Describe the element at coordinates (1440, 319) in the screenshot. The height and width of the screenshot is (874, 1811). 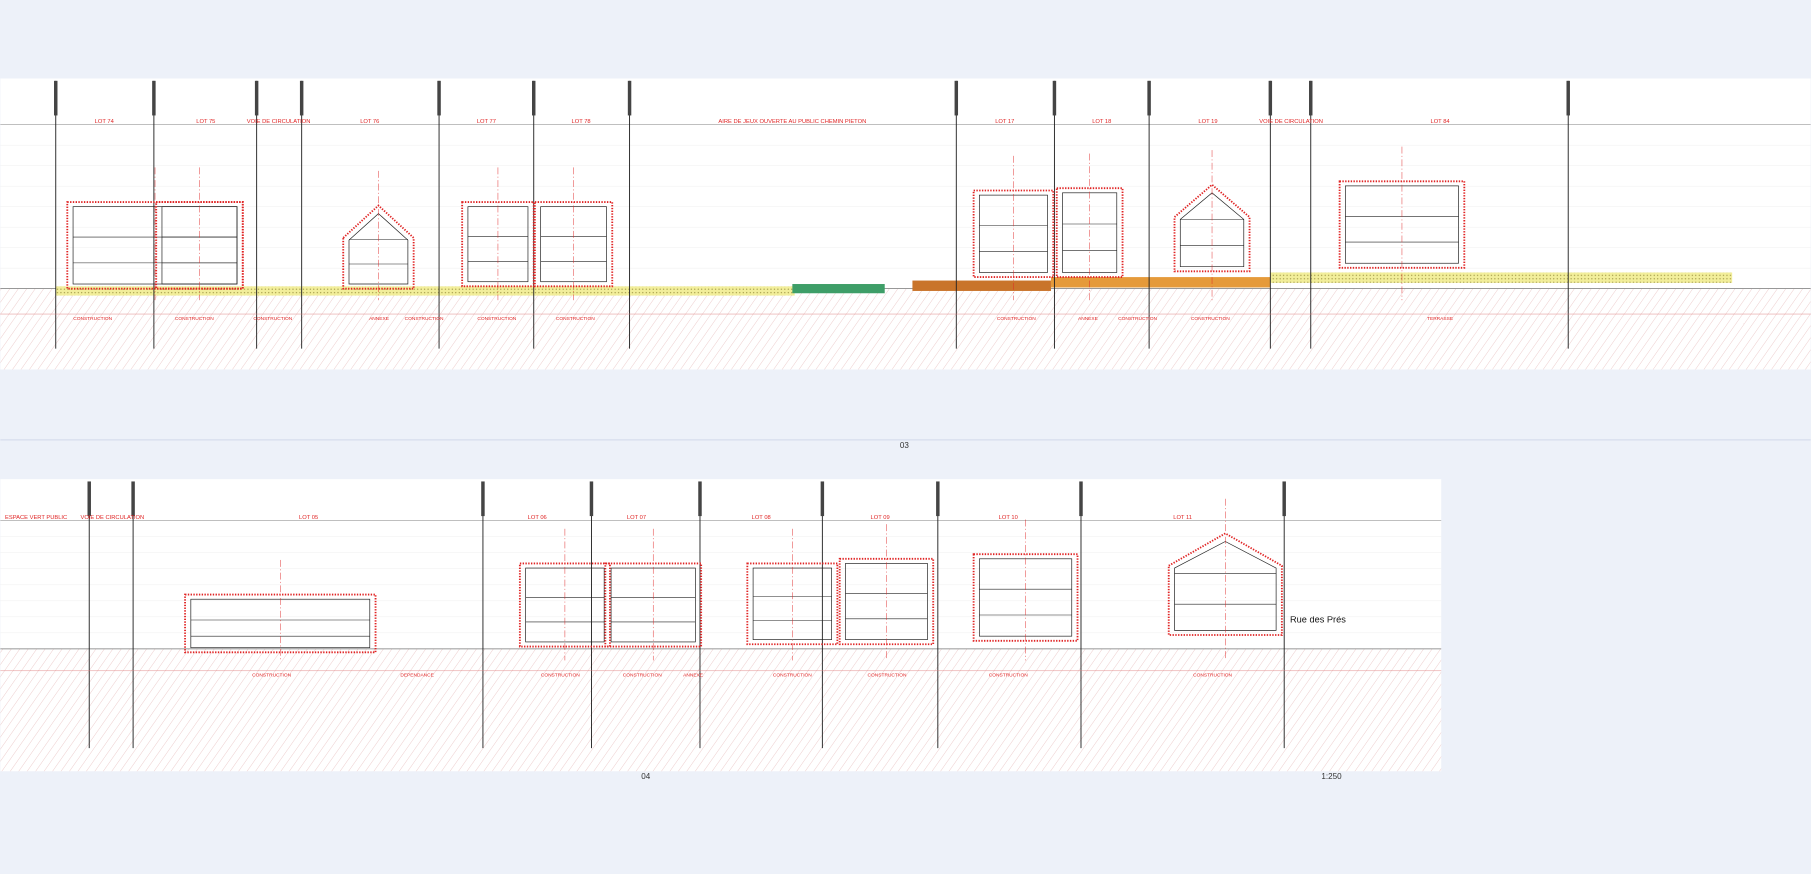
I see `zone-label: TERRASSE` at that location.